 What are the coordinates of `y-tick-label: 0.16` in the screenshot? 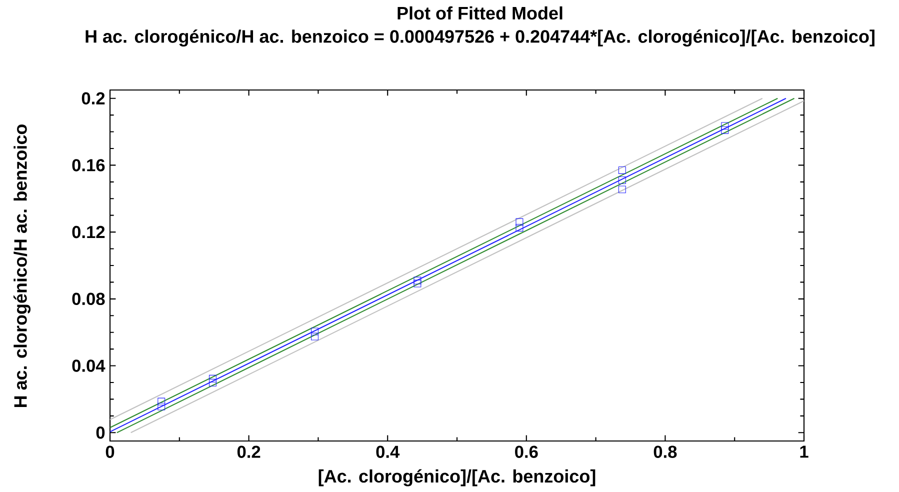 It's located at (88, 165).